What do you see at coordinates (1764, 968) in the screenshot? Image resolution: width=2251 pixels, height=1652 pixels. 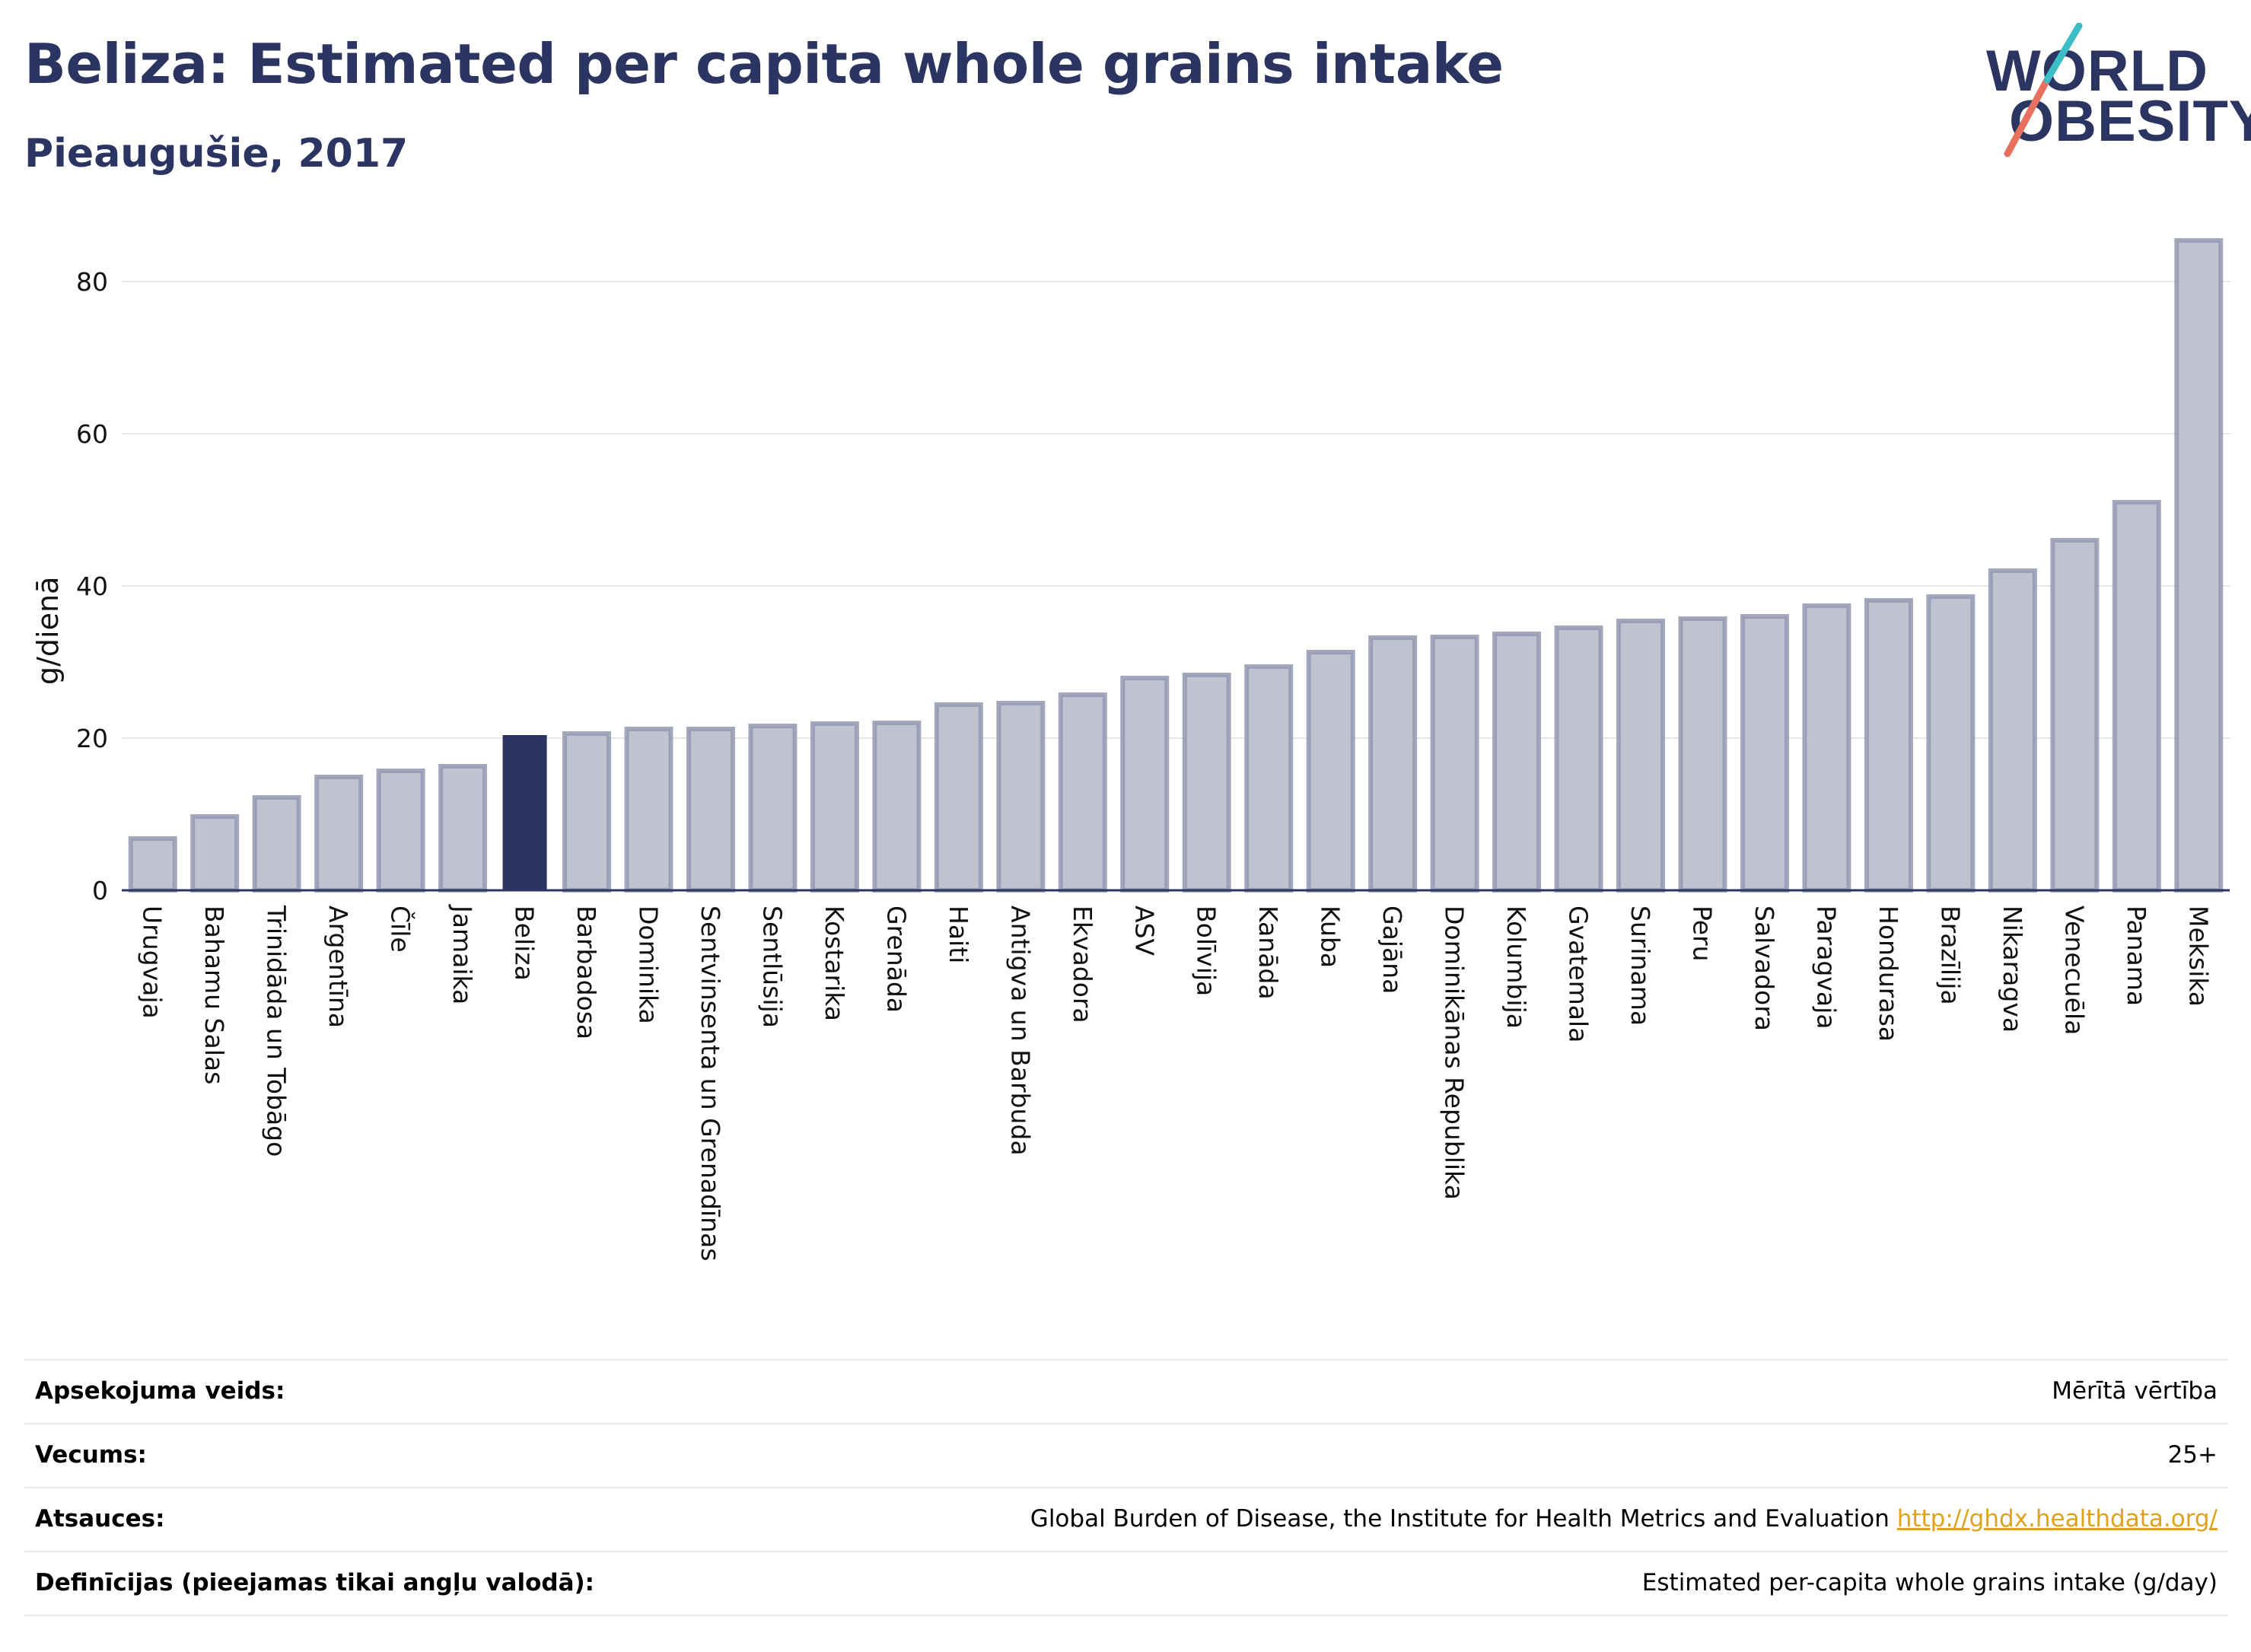 I see `x-tick-label: Salvadora` at bounding box center [1764, 968].